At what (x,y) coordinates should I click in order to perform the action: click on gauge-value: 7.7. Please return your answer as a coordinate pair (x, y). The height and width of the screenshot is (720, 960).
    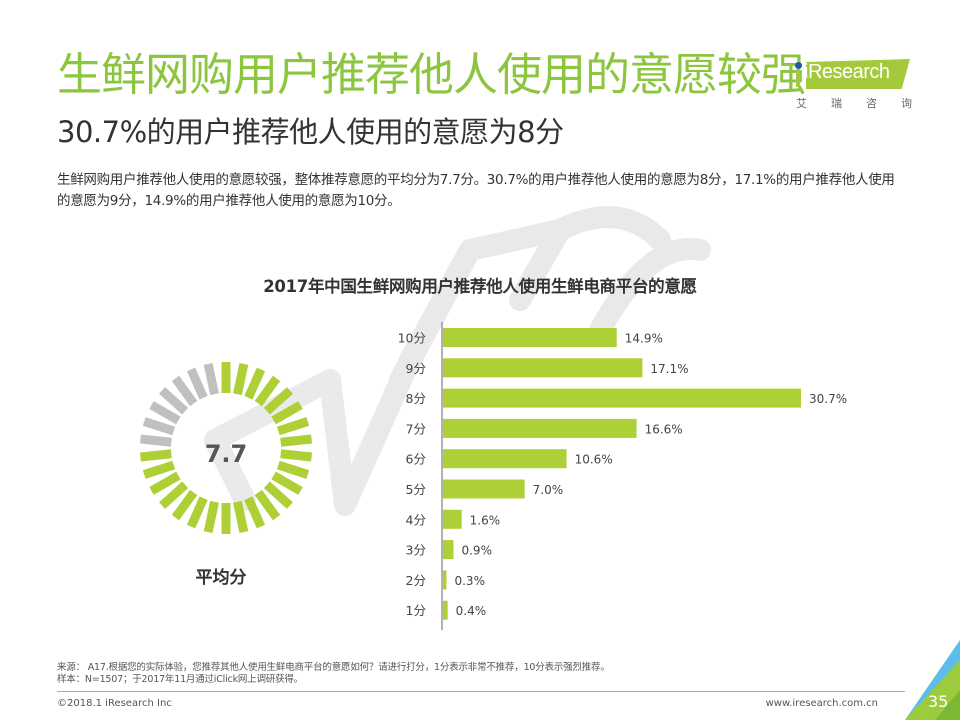
    Looking at the image, I should click on (226, 454).